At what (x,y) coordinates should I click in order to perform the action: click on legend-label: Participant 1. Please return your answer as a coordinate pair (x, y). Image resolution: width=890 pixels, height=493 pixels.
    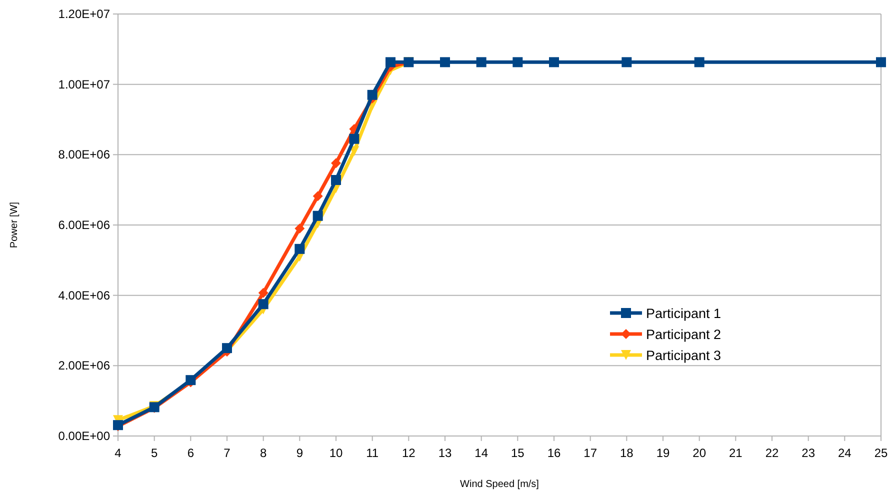
    Looking at the image, I should click on (684, 313).